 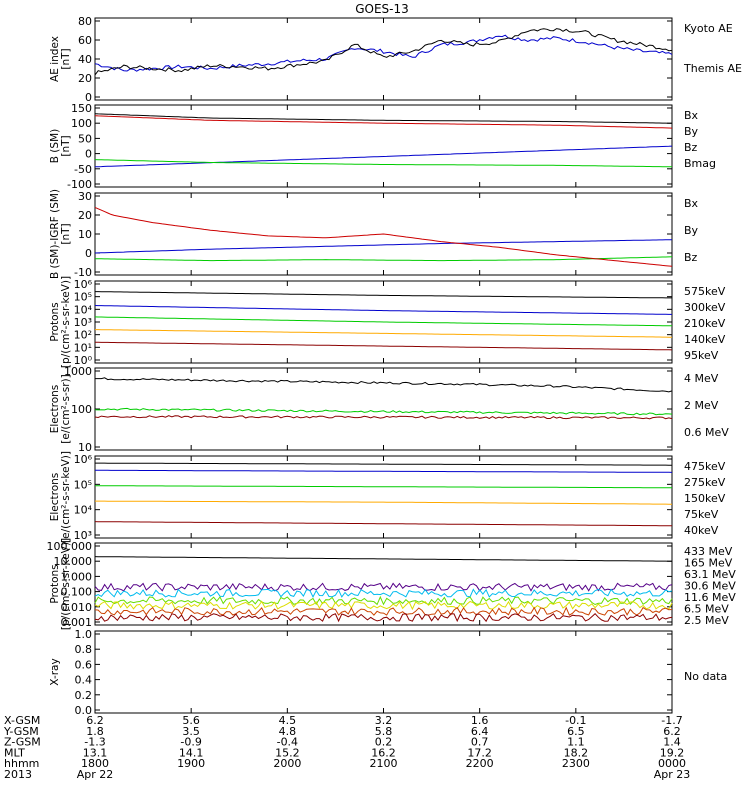 What do you see at coordinates (191, 763) in the screenshot?
I see `footer-cell: 1900` at bounding box center [191, 763].